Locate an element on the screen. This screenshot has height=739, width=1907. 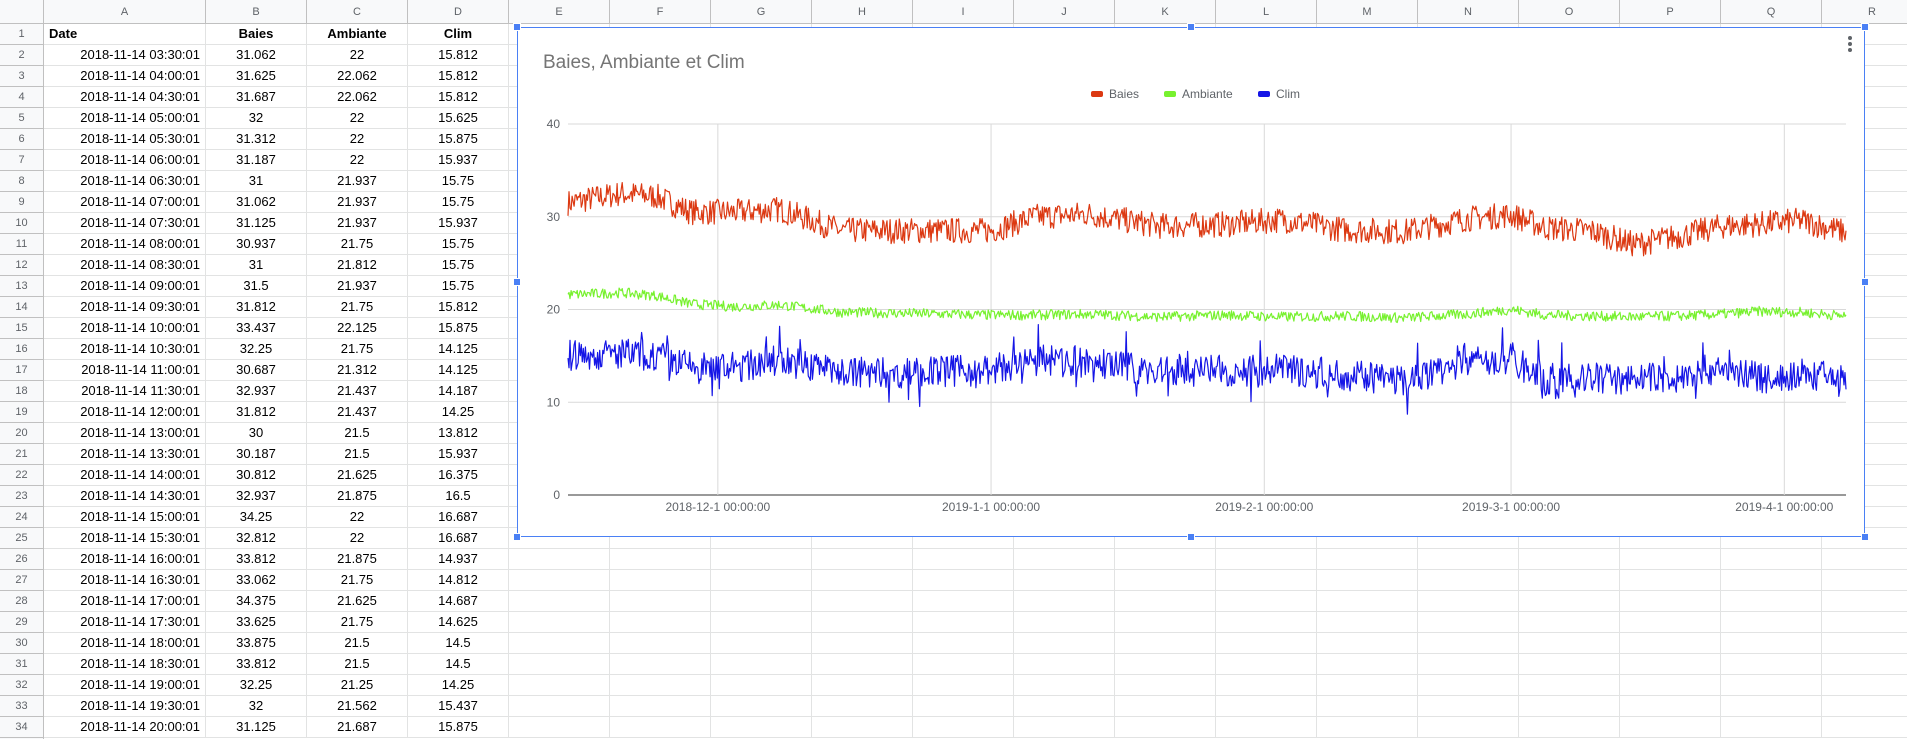
cell-baies: 33.437 is located at coordinates (256, 328).